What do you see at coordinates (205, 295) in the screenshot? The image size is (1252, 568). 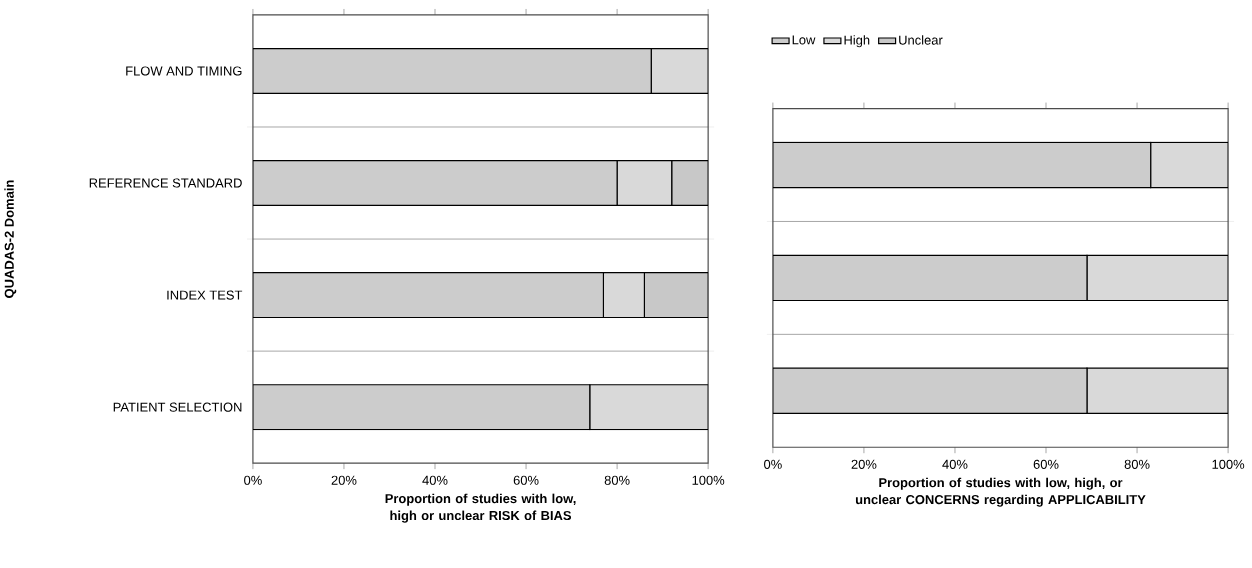 I see `y-tick-label: INDEX TEST` at bounding box center [205, 295].